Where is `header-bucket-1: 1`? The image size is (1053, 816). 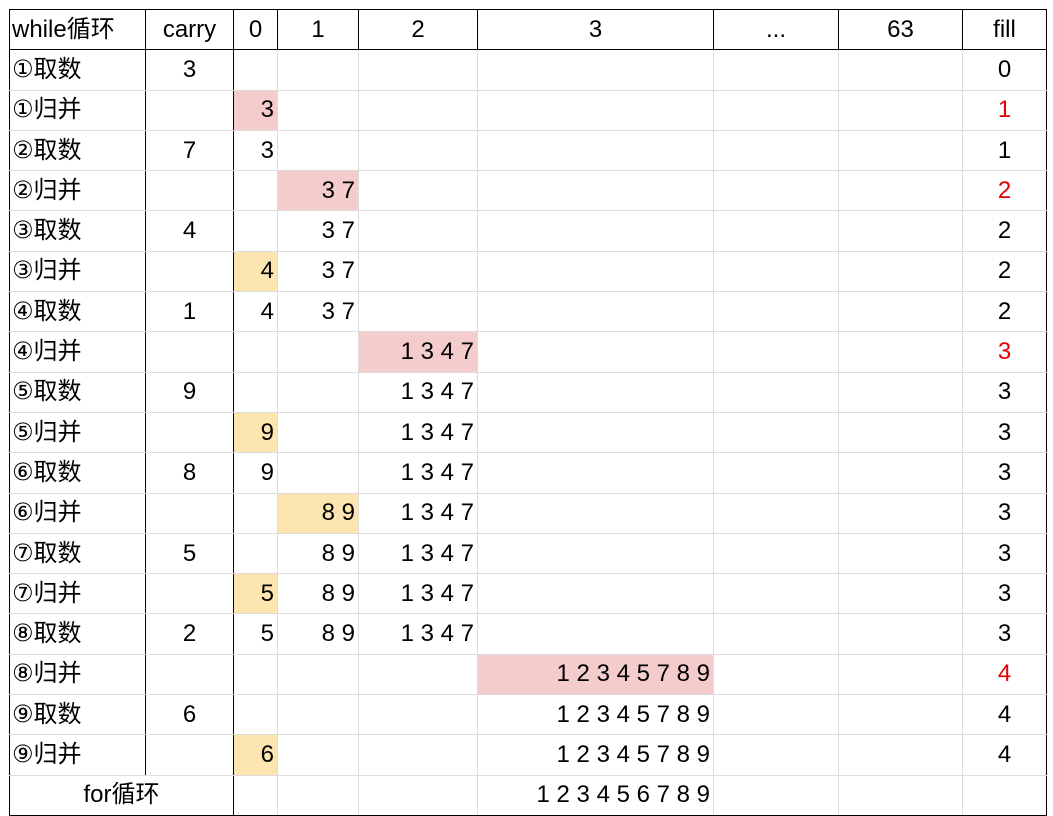 header-bucket-1: 1 is located at coordinates (318, 29).